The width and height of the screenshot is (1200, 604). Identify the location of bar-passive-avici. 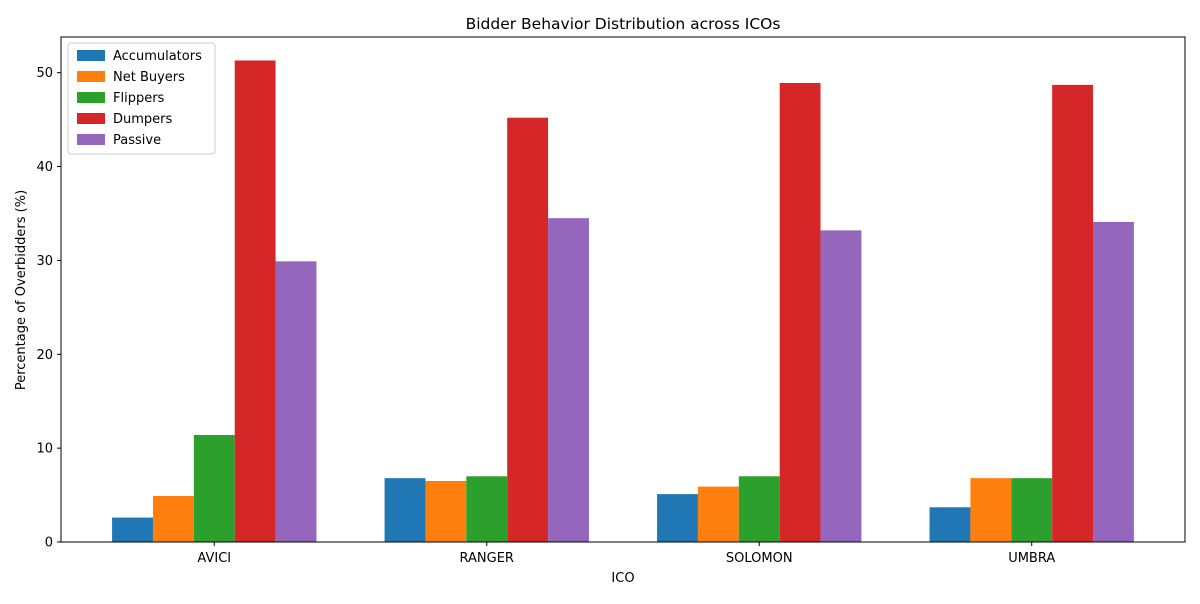
(296, 401).